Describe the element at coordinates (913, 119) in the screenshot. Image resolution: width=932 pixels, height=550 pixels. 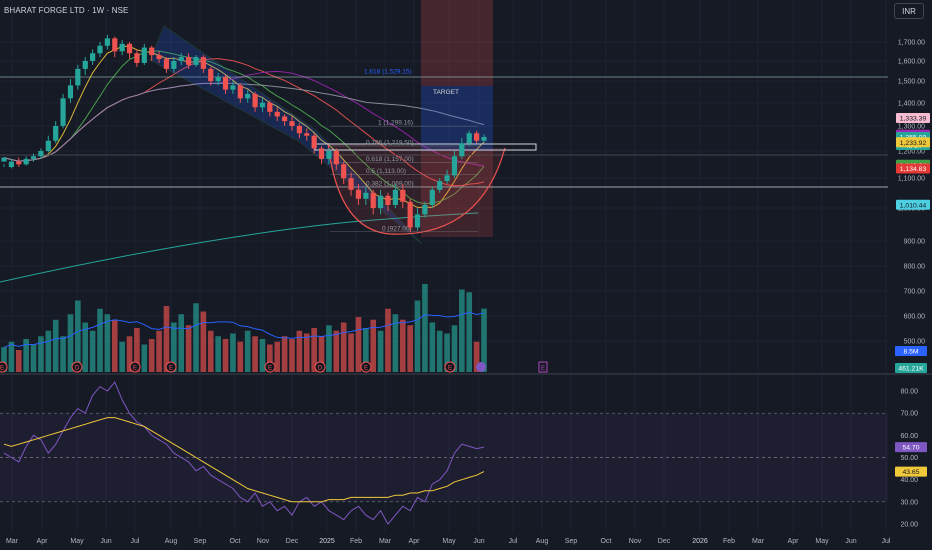
I see `price-label-text: 1,333.39` at that location.